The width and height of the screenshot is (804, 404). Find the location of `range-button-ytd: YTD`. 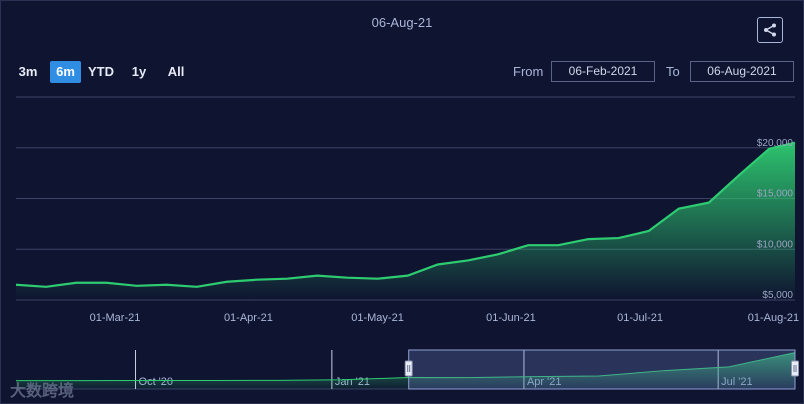

range-button-ytd: YTD is located at coordinates (101, 71).